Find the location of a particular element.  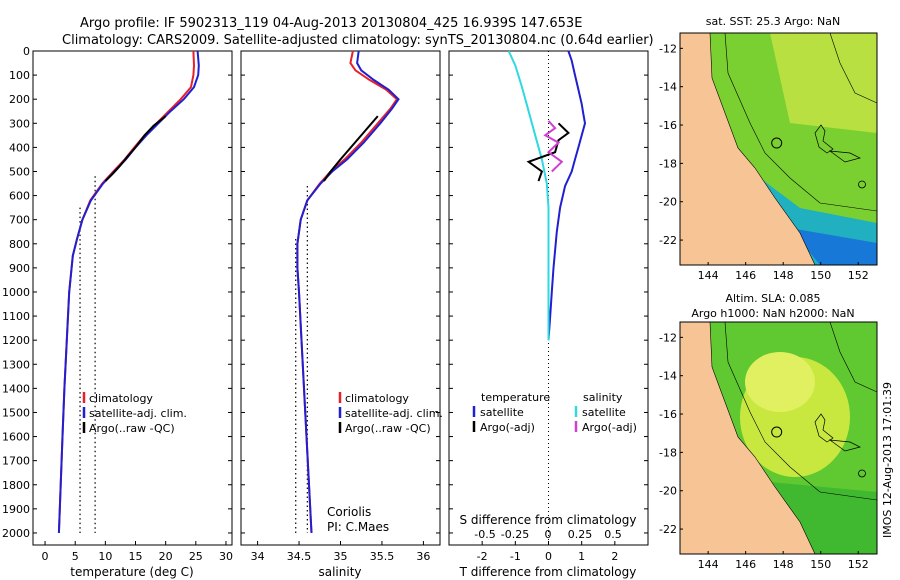

temperature-x-ticks: 0 5 10 15 20 25 30 is located at coordinates (137, 552).